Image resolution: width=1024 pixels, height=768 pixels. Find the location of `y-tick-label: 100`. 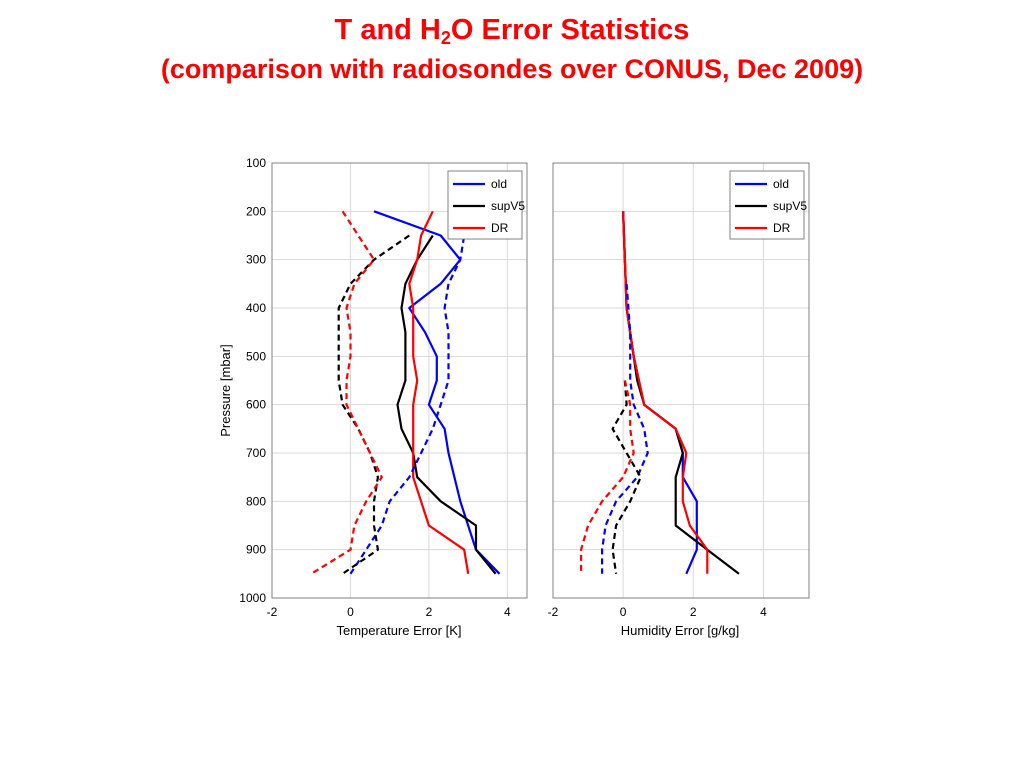

y-tick-label: 100 is located at coordinates (256, 163).